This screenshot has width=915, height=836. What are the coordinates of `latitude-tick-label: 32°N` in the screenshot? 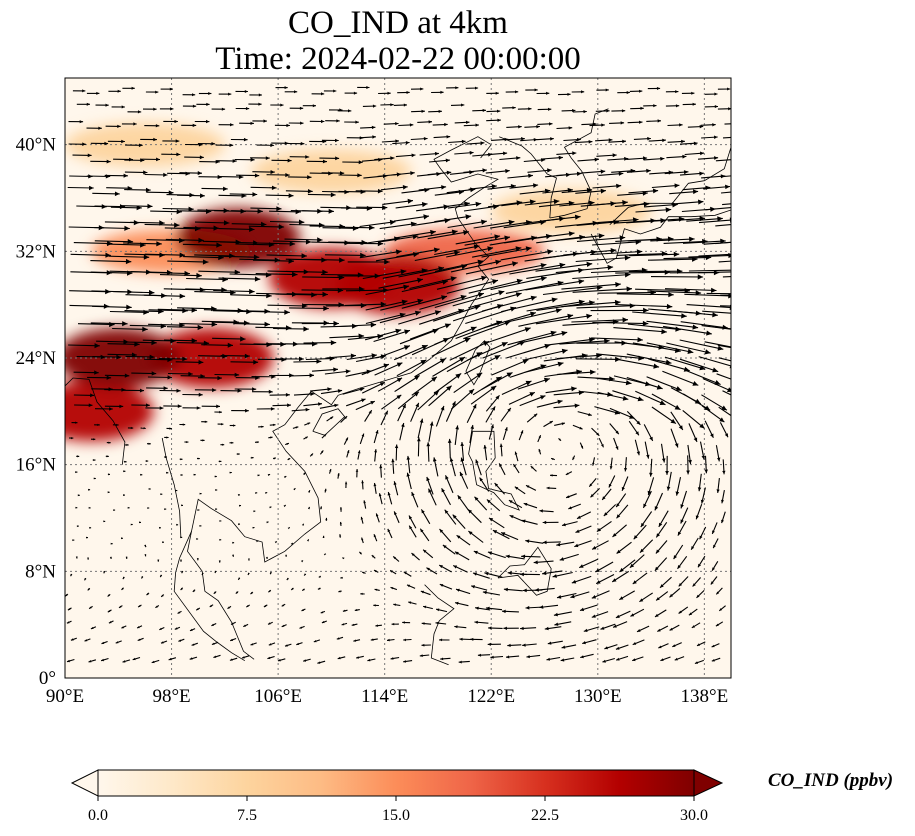 It's located at (36, 251).